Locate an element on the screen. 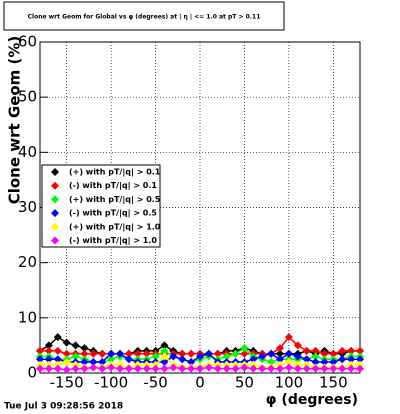 Image resolution: width=400 pixels, height=414 pixels. x-tick-label: 50 is located at coordinates (244, 383).